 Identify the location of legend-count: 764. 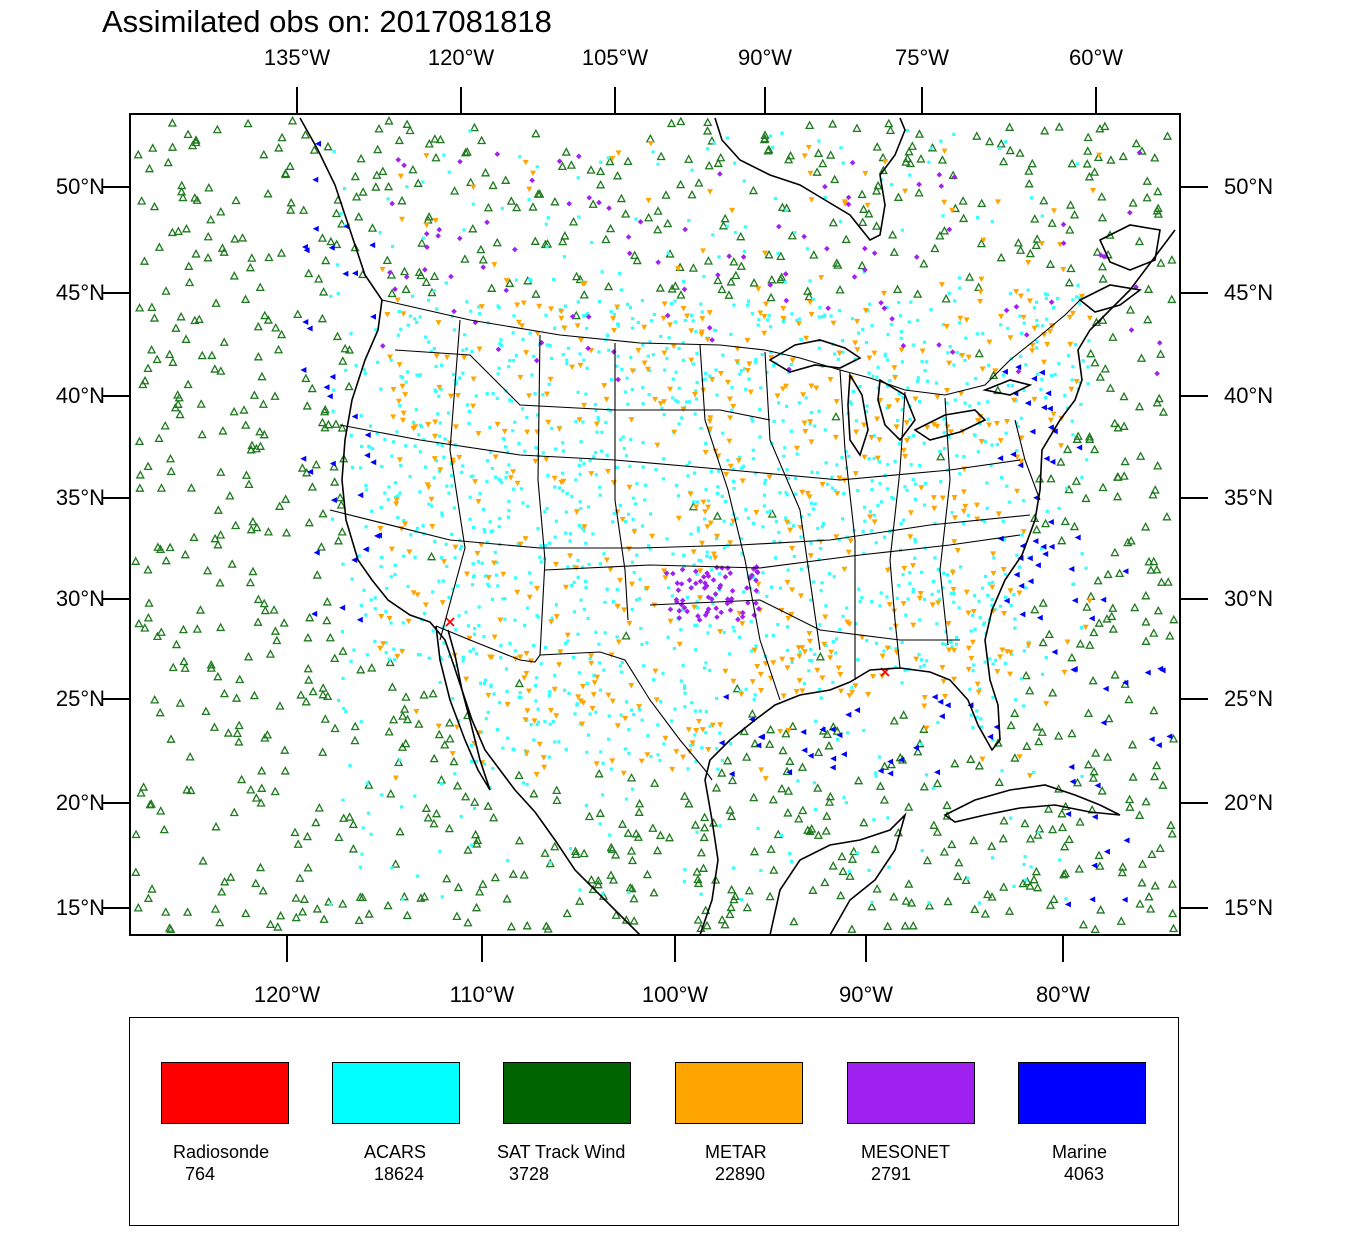
(200, 1174).